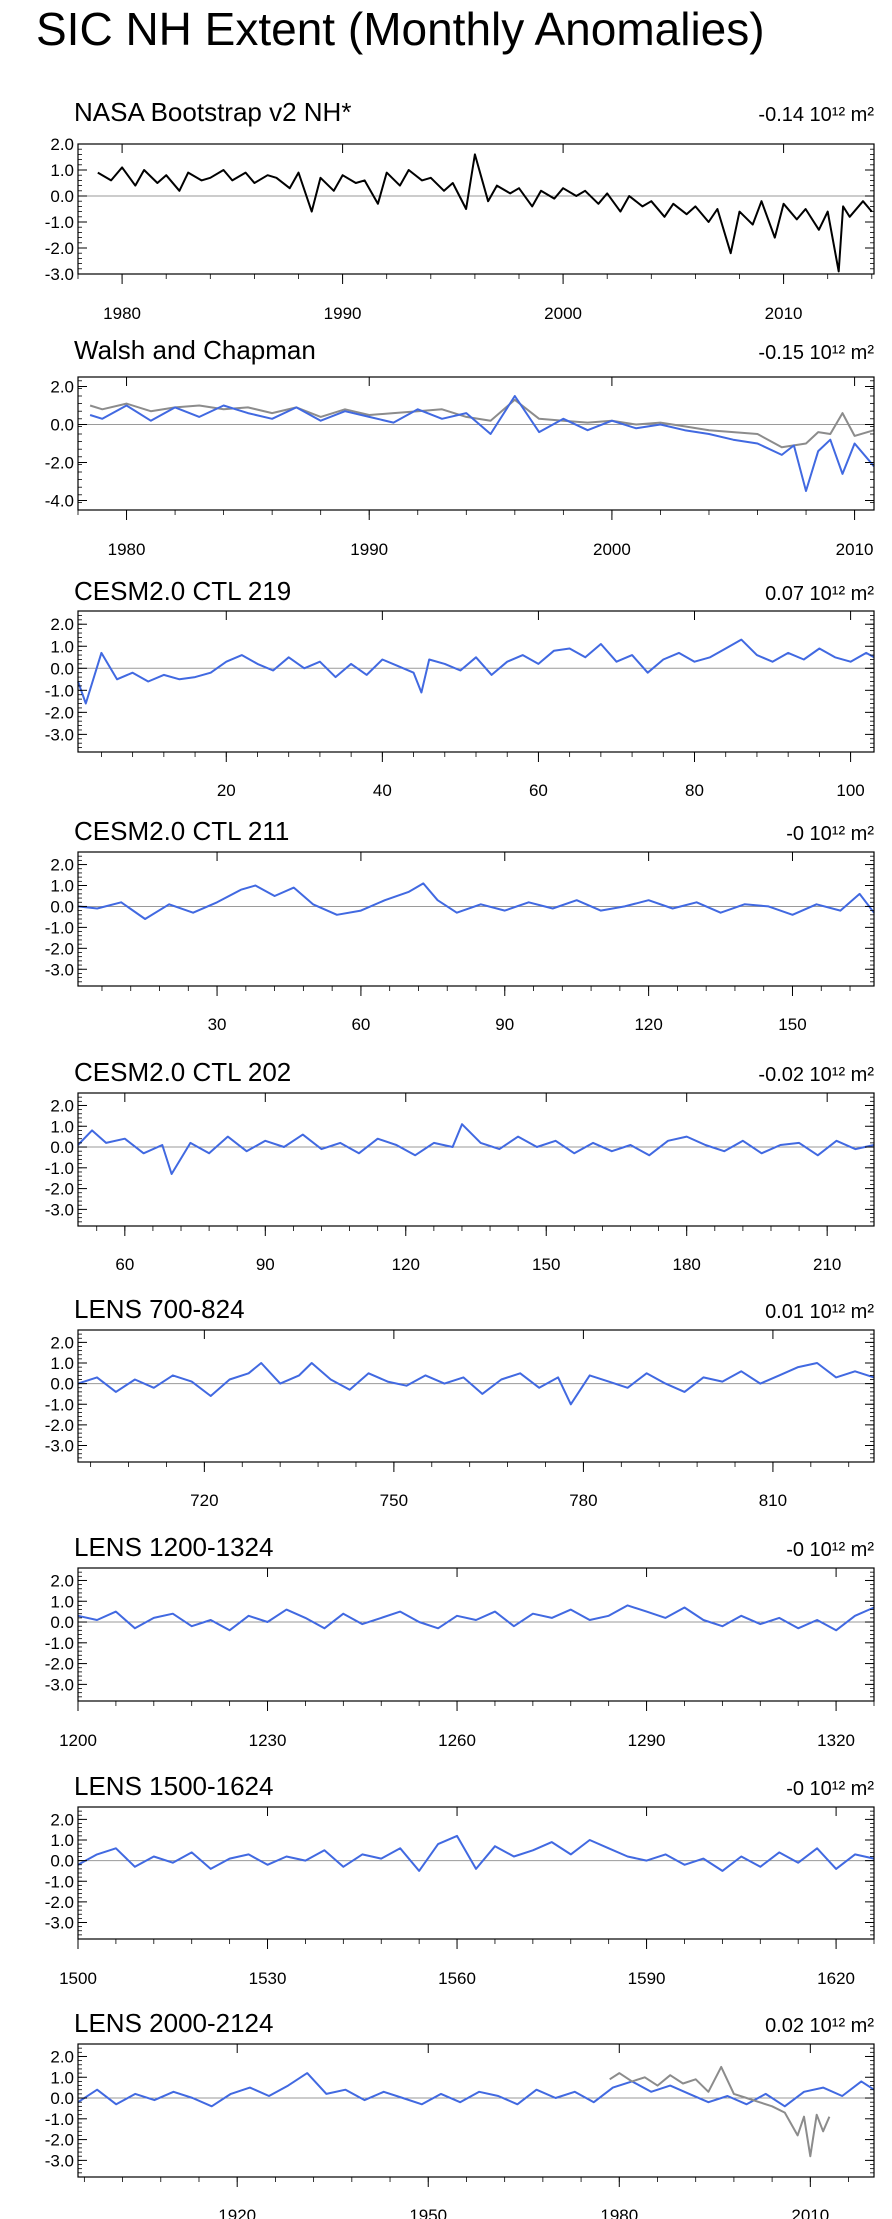  What do you see at coordinates (563, 313) in the screenshot?
I see `panel-1-xtick-label: 2000` at bounding box center [563, 313].